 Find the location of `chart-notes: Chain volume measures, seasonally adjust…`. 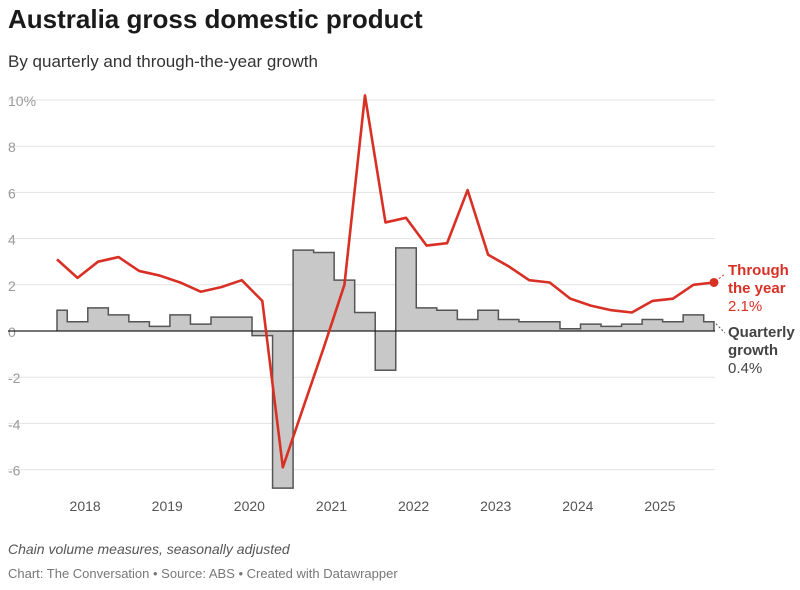

chart-notes: Chain volume measures, seasonally adjust… is located at coordinates (149, 549).